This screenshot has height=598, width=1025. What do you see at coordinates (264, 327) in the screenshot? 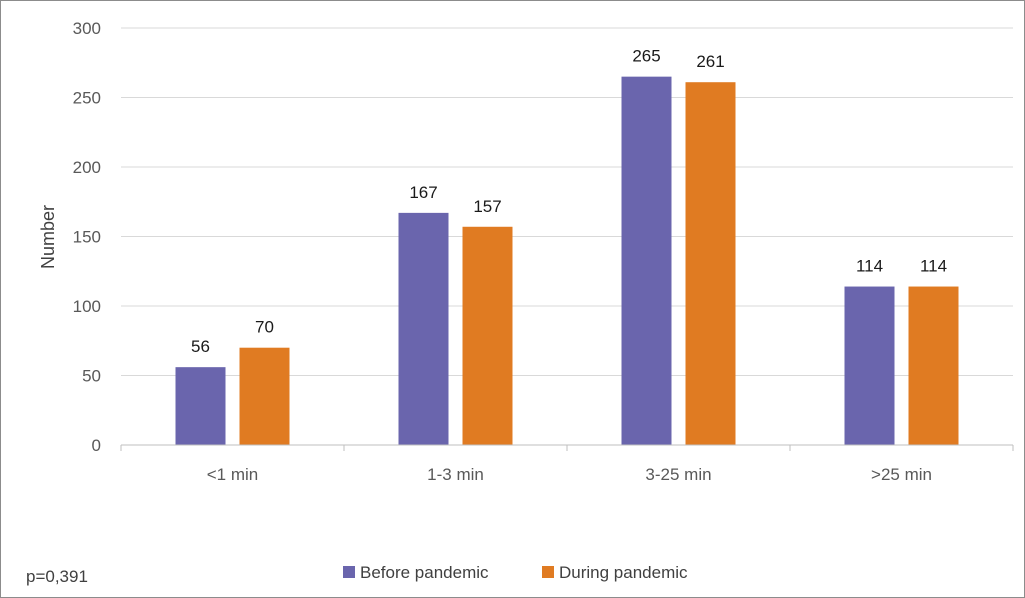
I see `data-label: 70` at bounding box center [264, 327].